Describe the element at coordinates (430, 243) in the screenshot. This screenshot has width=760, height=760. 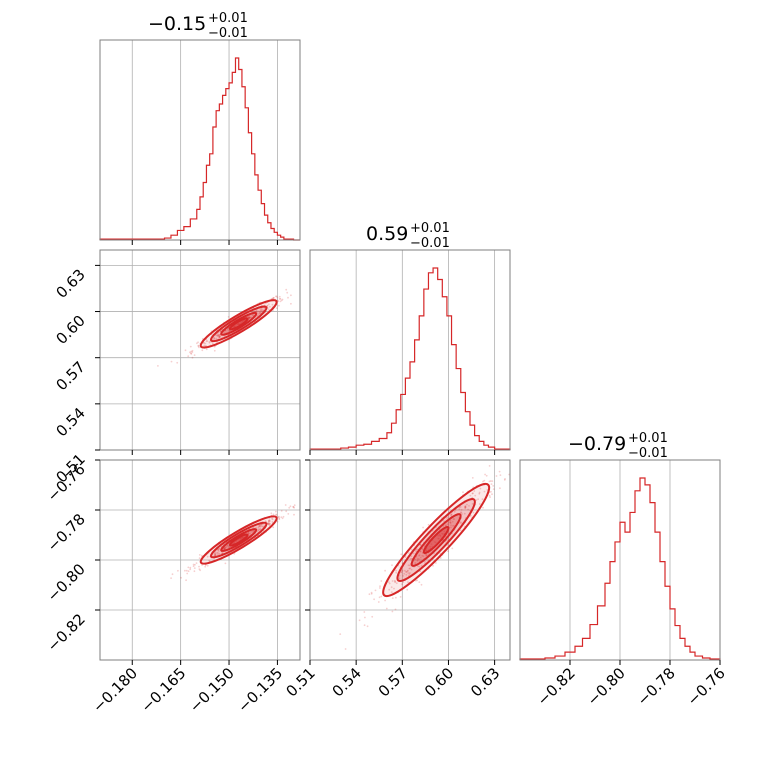
I see `title-param-2-minus: −0.01` at that location.